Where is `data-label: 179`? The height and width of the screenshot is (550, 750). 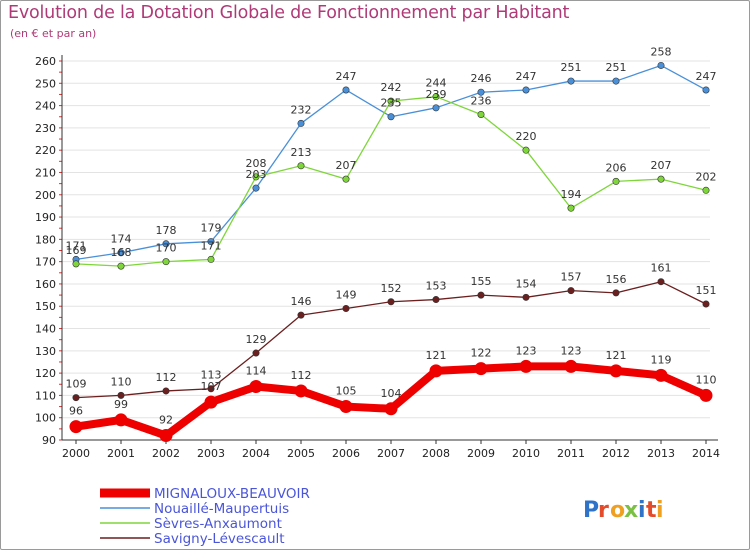
data-label: 179 is located at coordinates (211, 228).